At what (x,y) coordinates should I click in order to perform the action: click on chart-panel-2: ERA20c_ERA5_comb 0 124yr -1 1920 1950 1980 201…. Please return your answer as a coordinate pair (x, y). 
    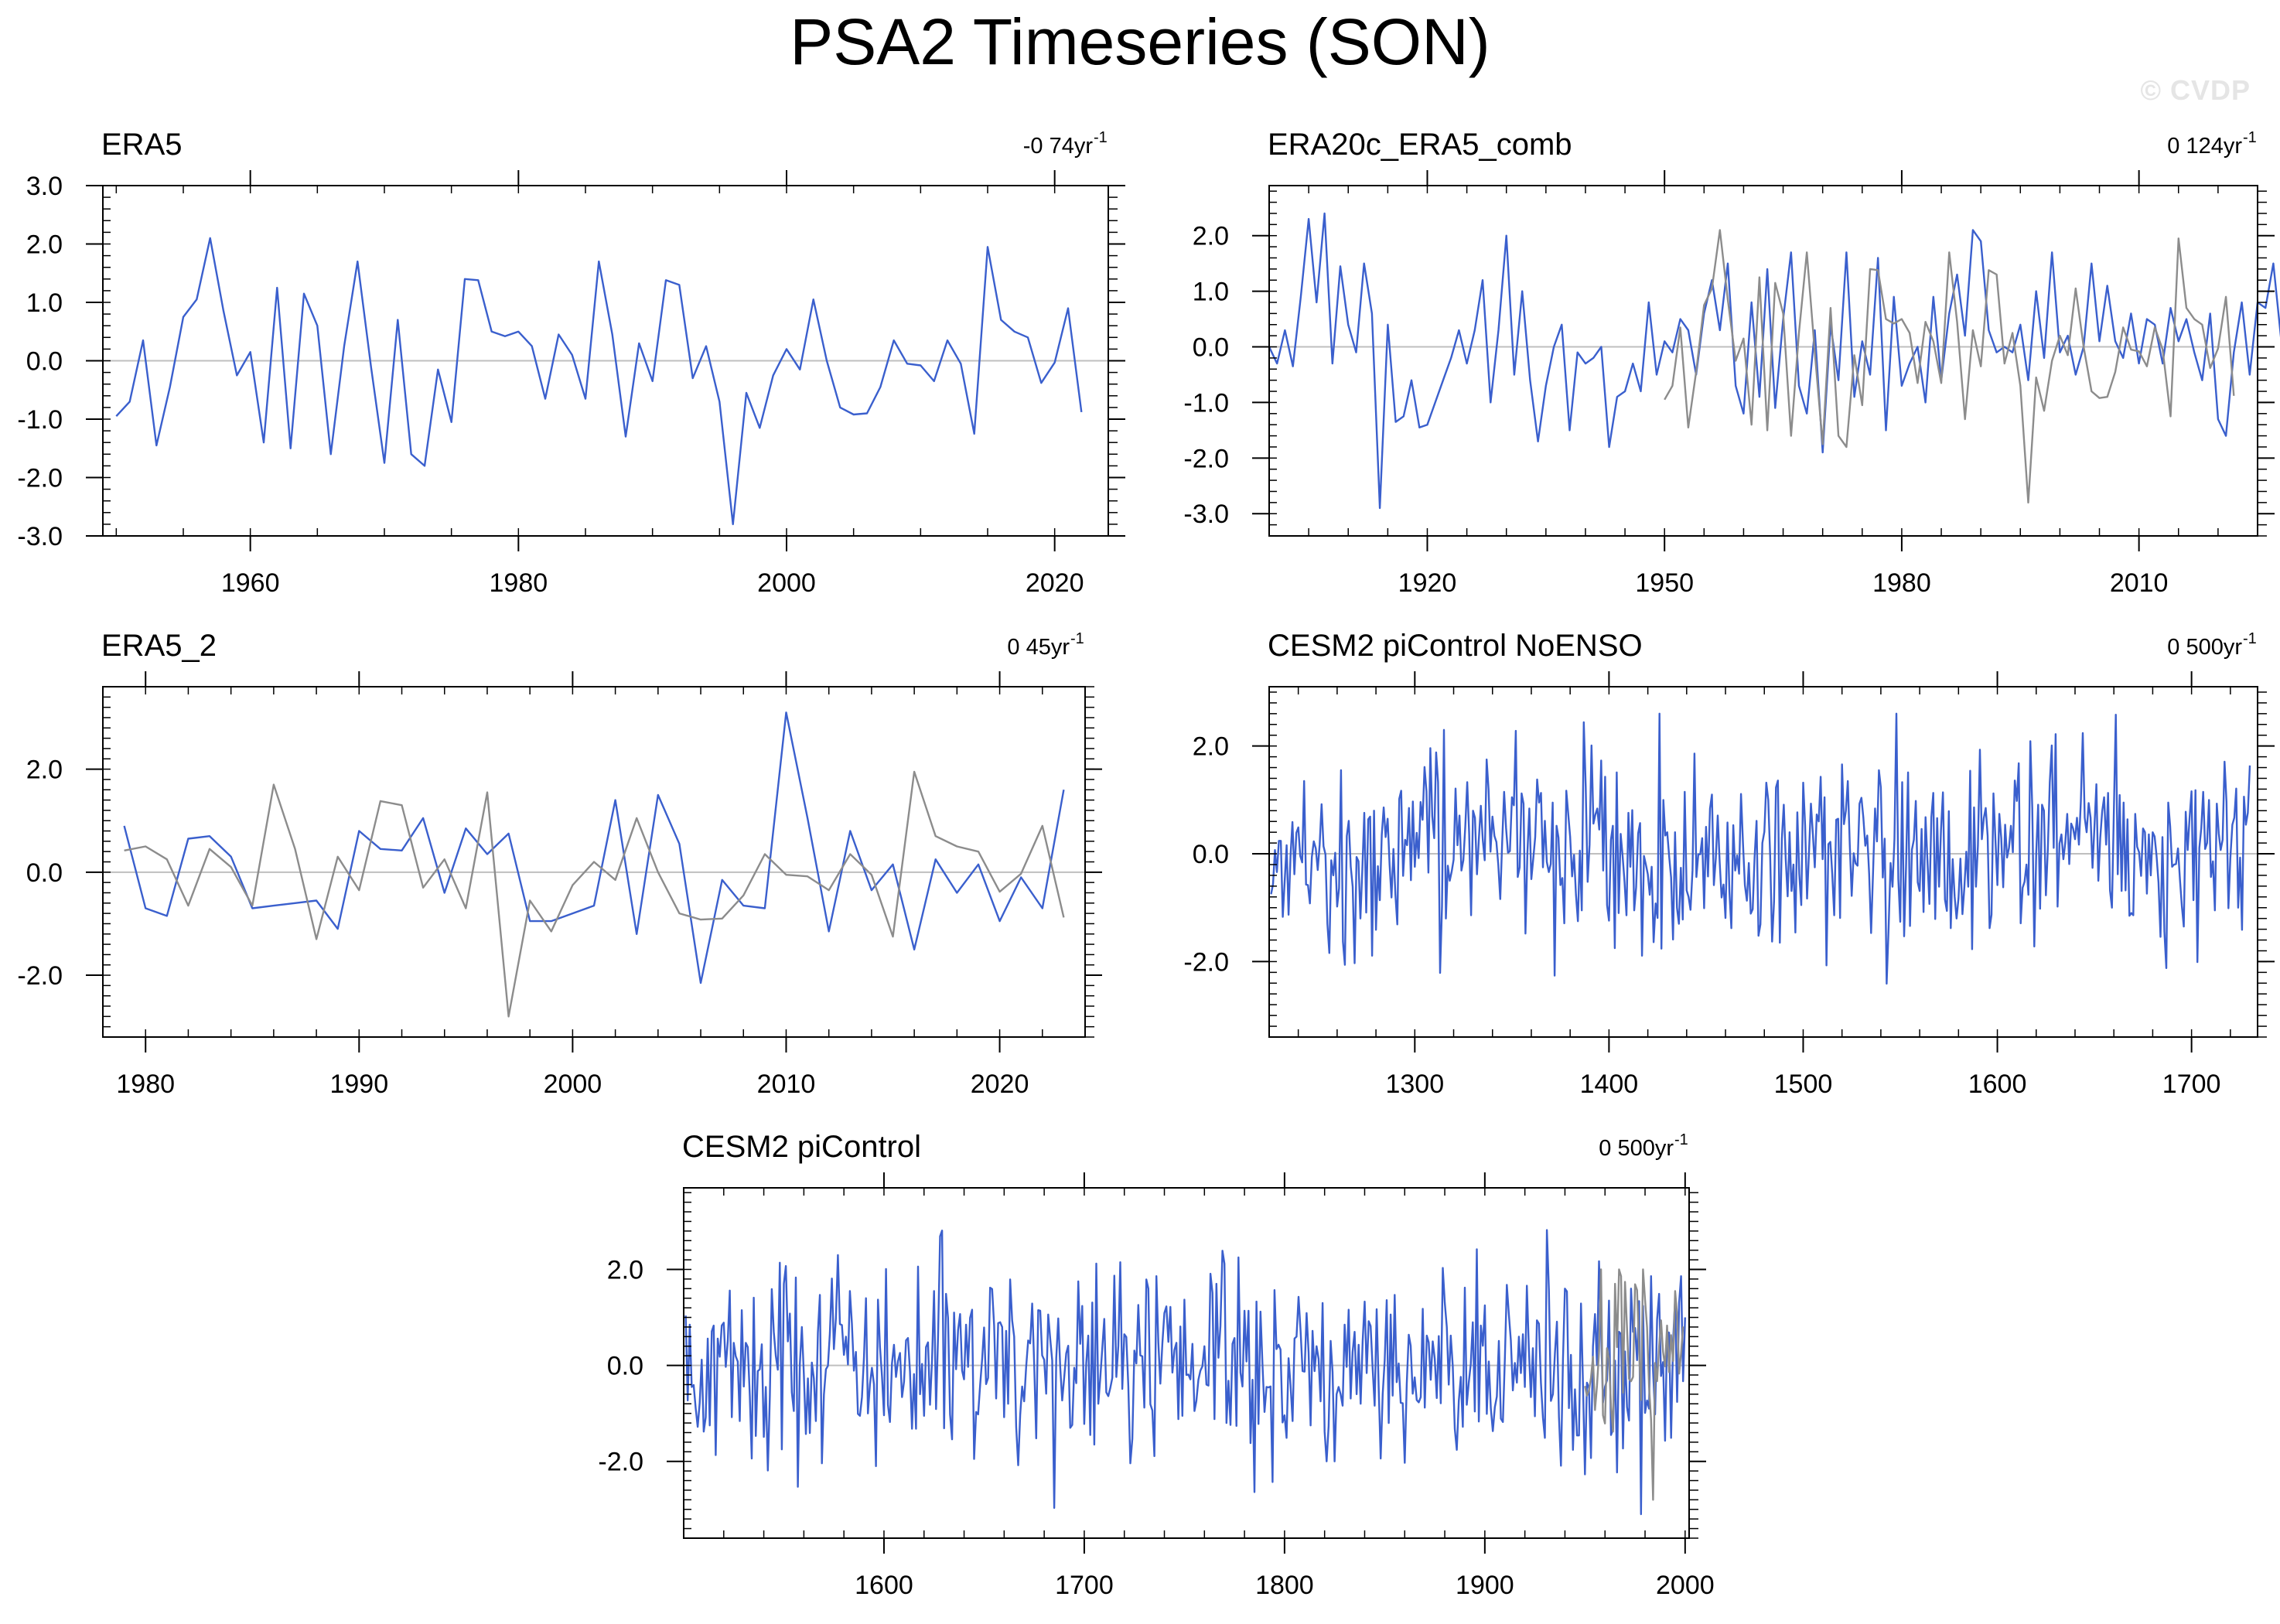
    Looking at the image, I should click on (1732, 363).